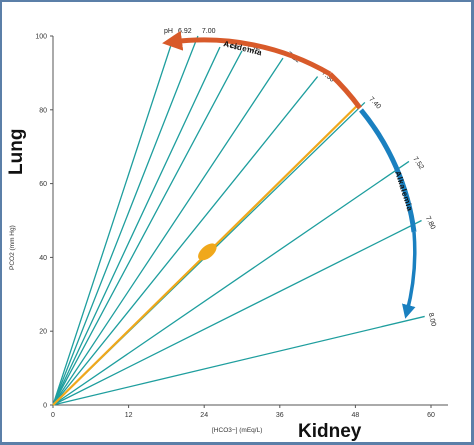 Image resolution: width=474 pixels, height=445 pixels. Describe the element at coordinates (418, 163) in the screenshot. I see `isobar-ph-label: 7.52` at that location.